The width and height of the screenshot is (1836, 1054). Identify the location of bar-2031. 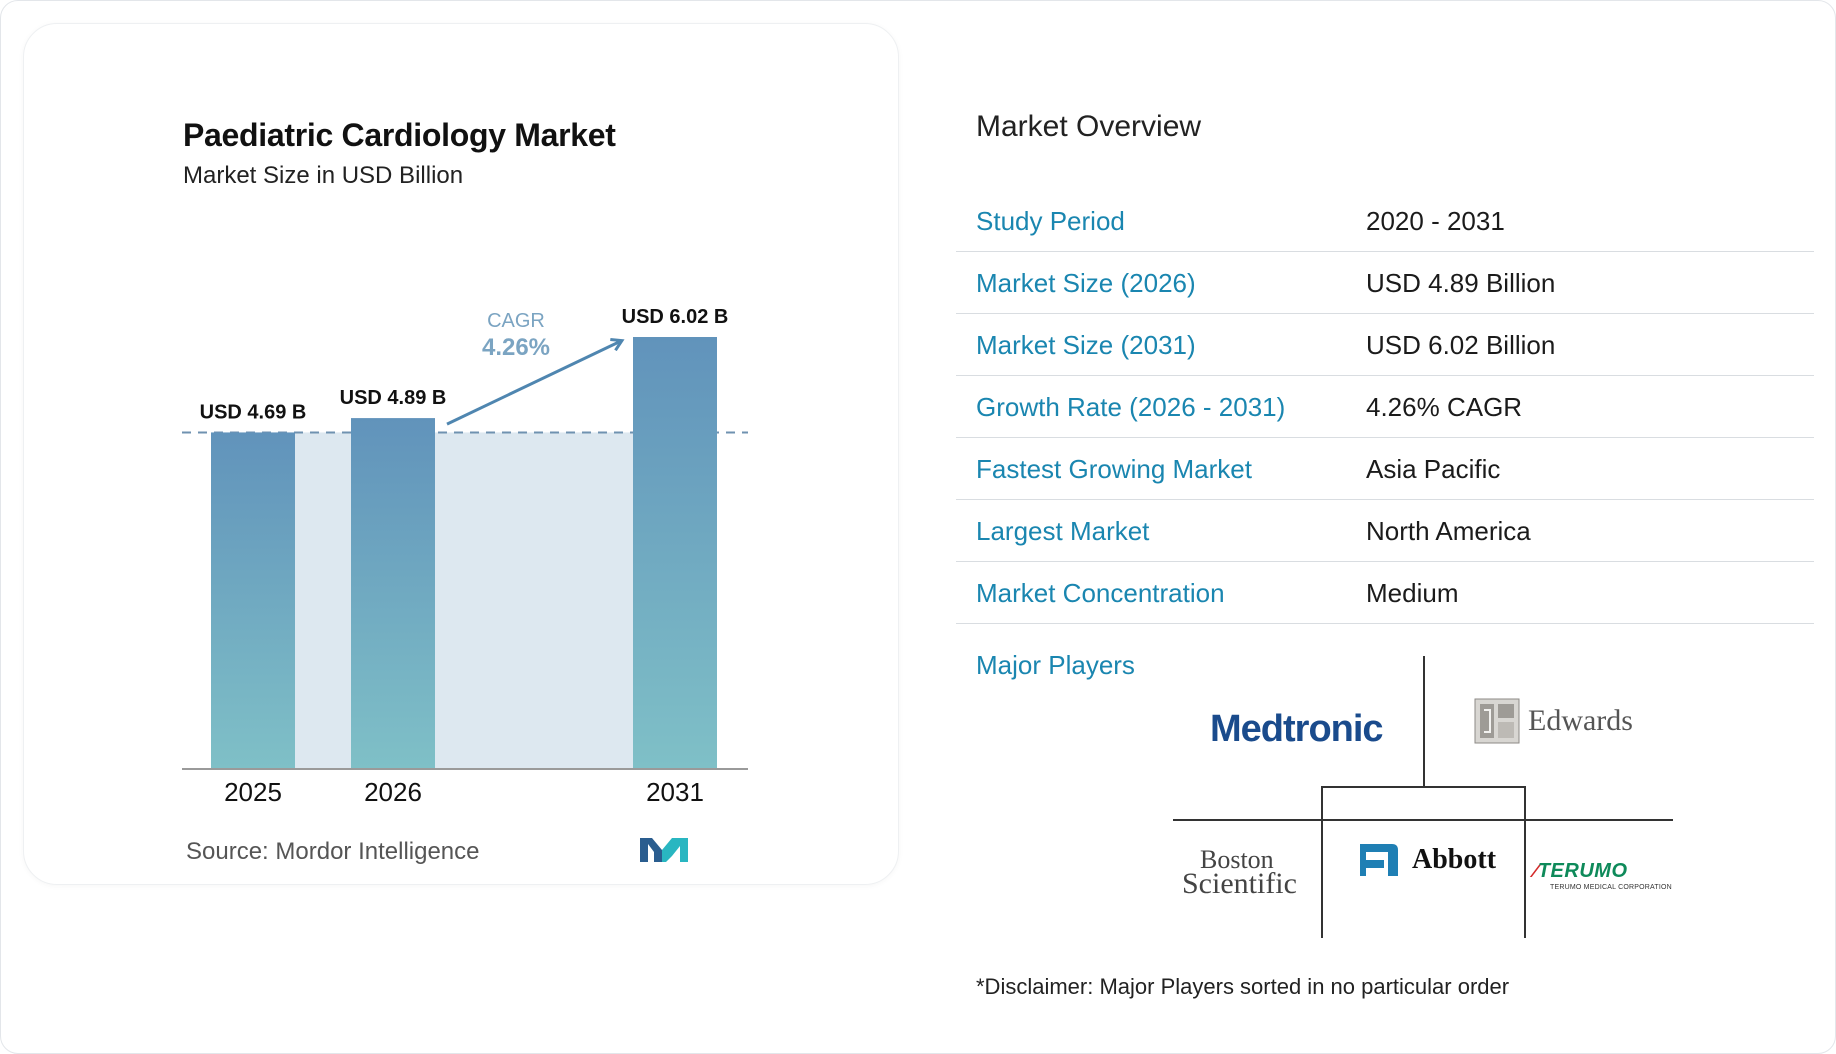
(675, 553).